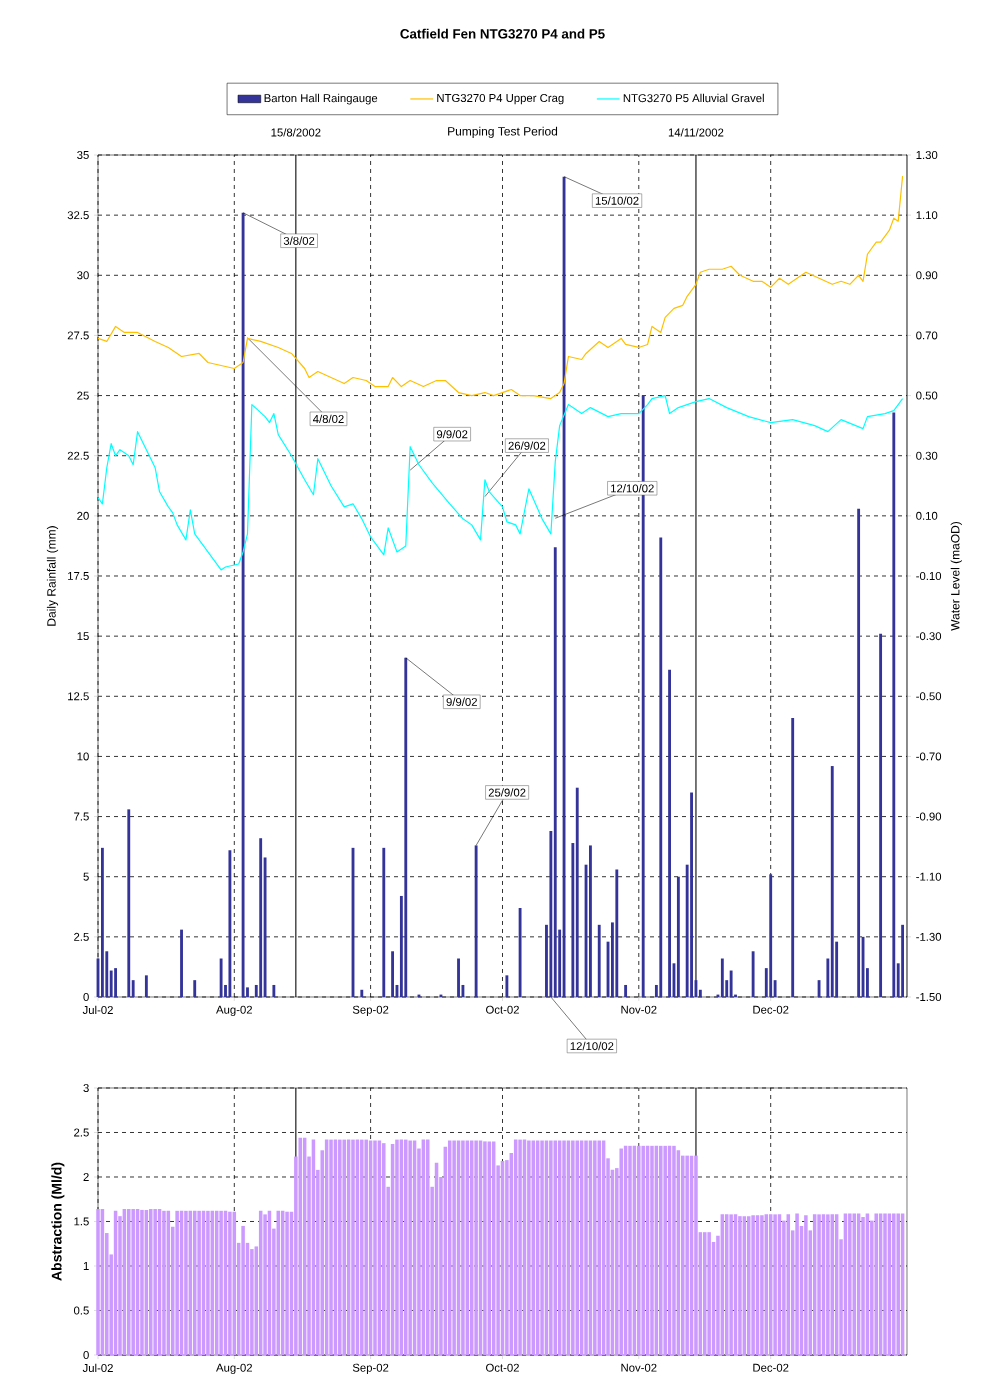 This screenshot has width=984, height=1400. I want to click on x-tick-label: Nov-02, so click(639, 1367).